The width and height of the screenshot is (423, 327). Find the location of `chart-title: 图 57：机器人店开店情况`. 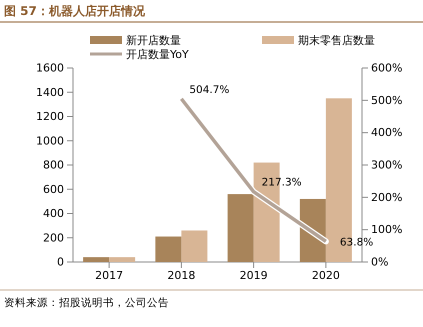

chart-title: 图 57：机器人店开店情况 is located at coordinates (75, 11).